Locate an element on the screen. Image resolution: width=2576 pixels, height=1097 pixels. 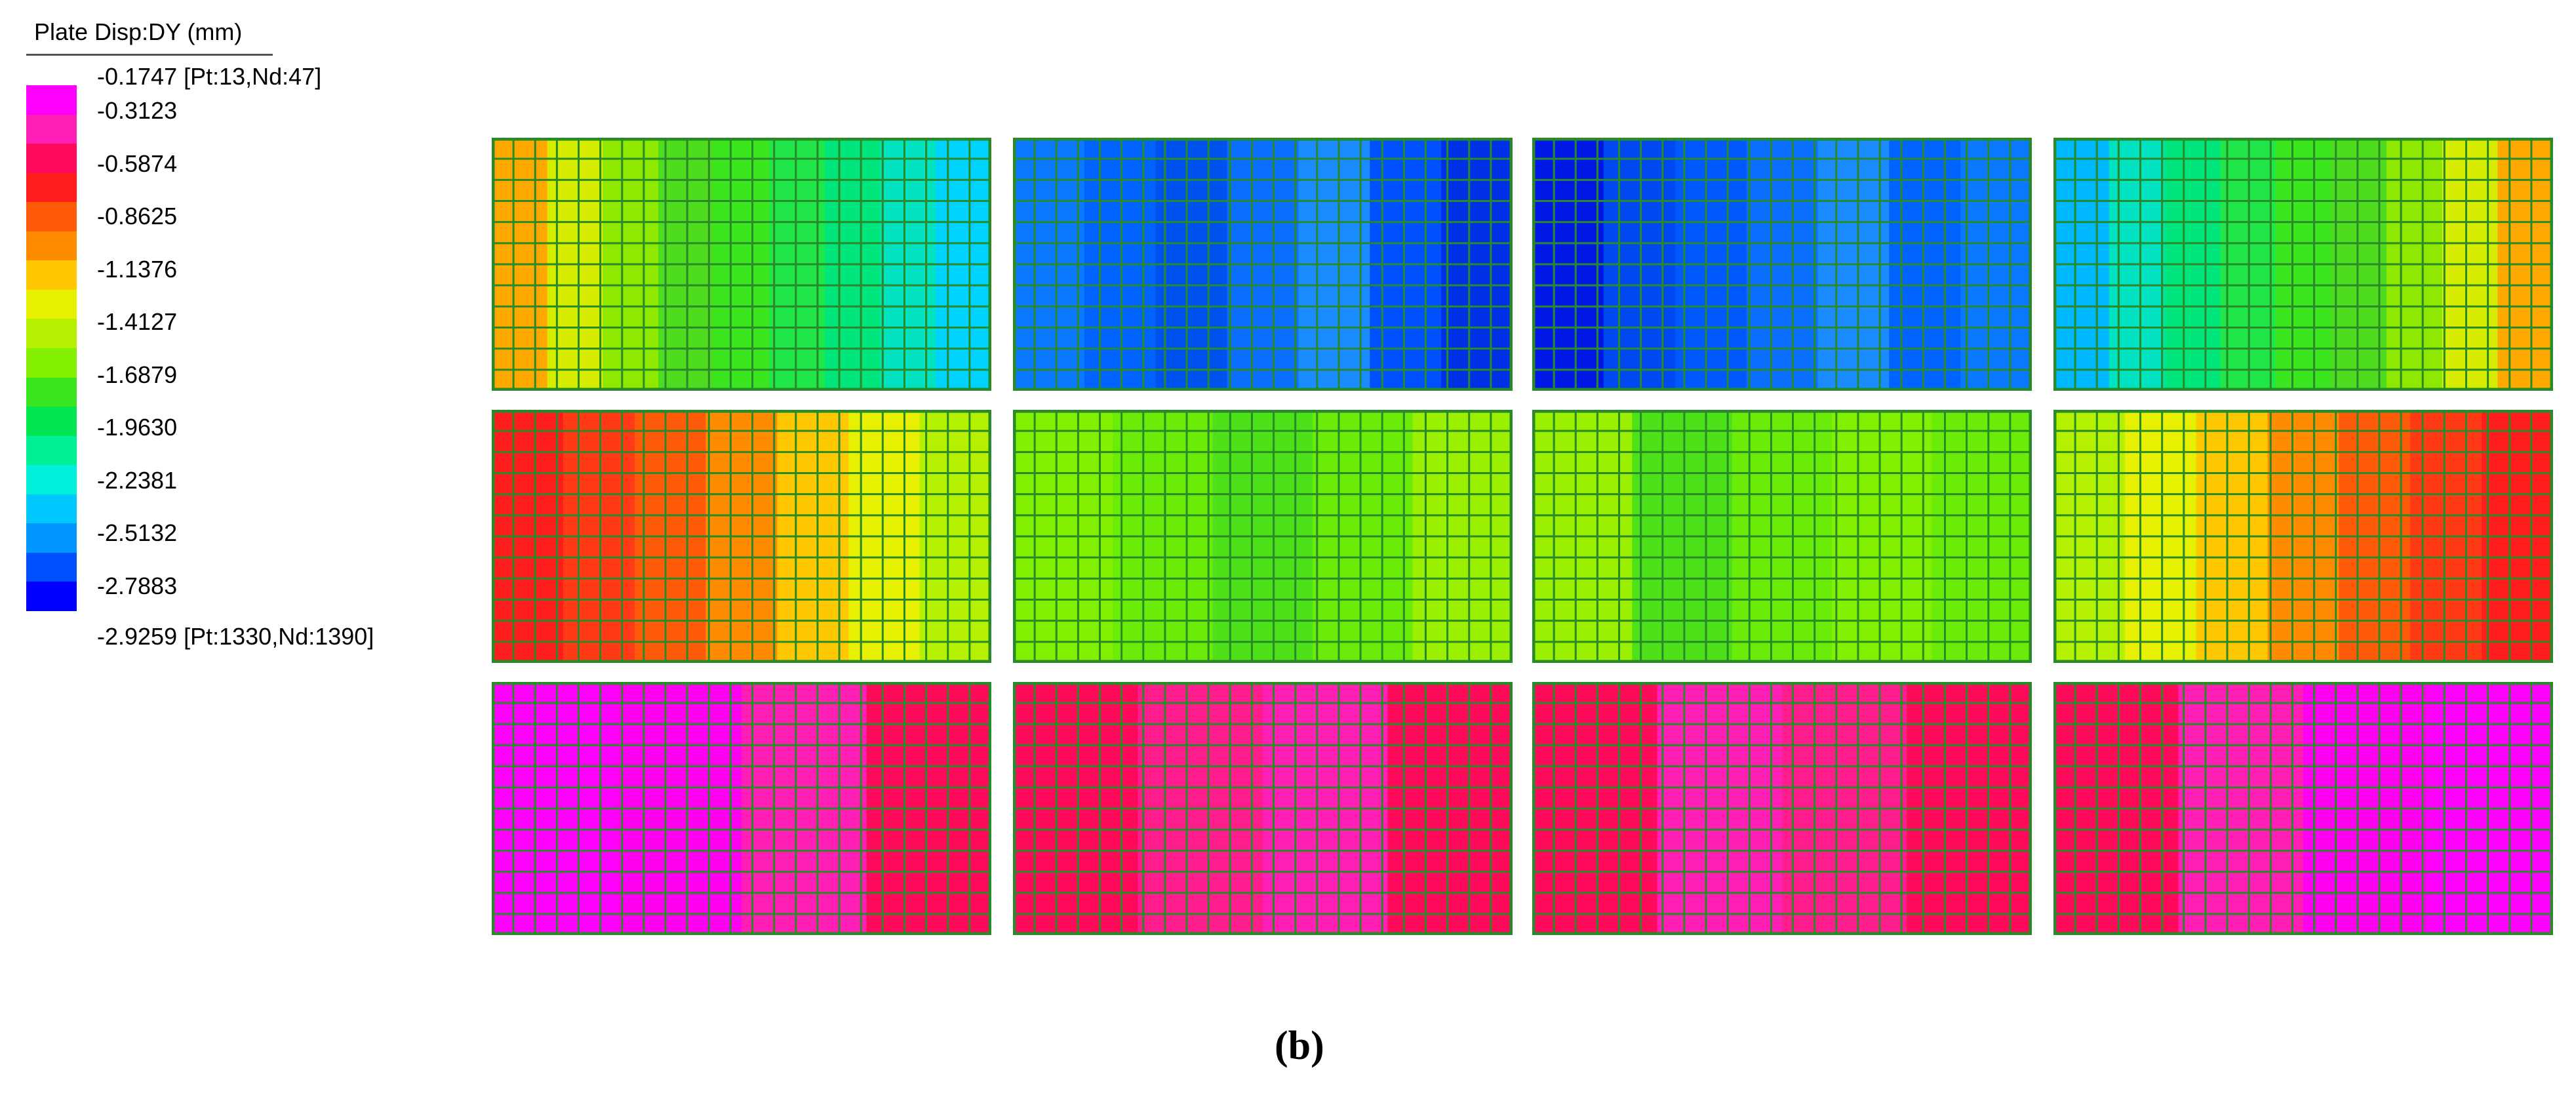
legend-tick-label: -2.2381 is located at coordinates (137, 480).